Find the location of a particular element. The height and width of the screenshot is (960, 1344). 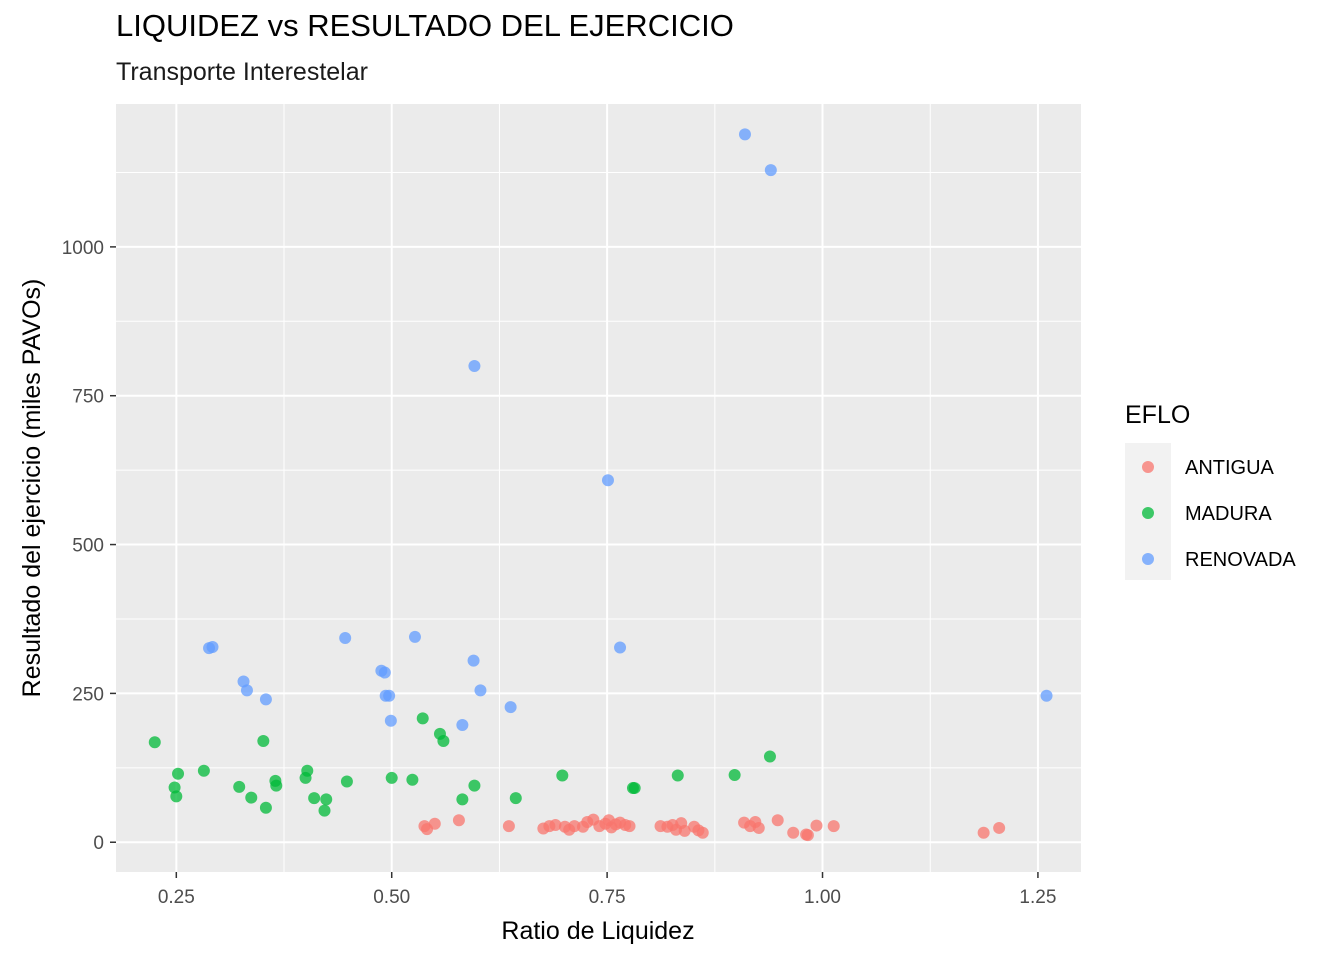

x-tick-label: 0.50 is located at coordinates (391, 897).